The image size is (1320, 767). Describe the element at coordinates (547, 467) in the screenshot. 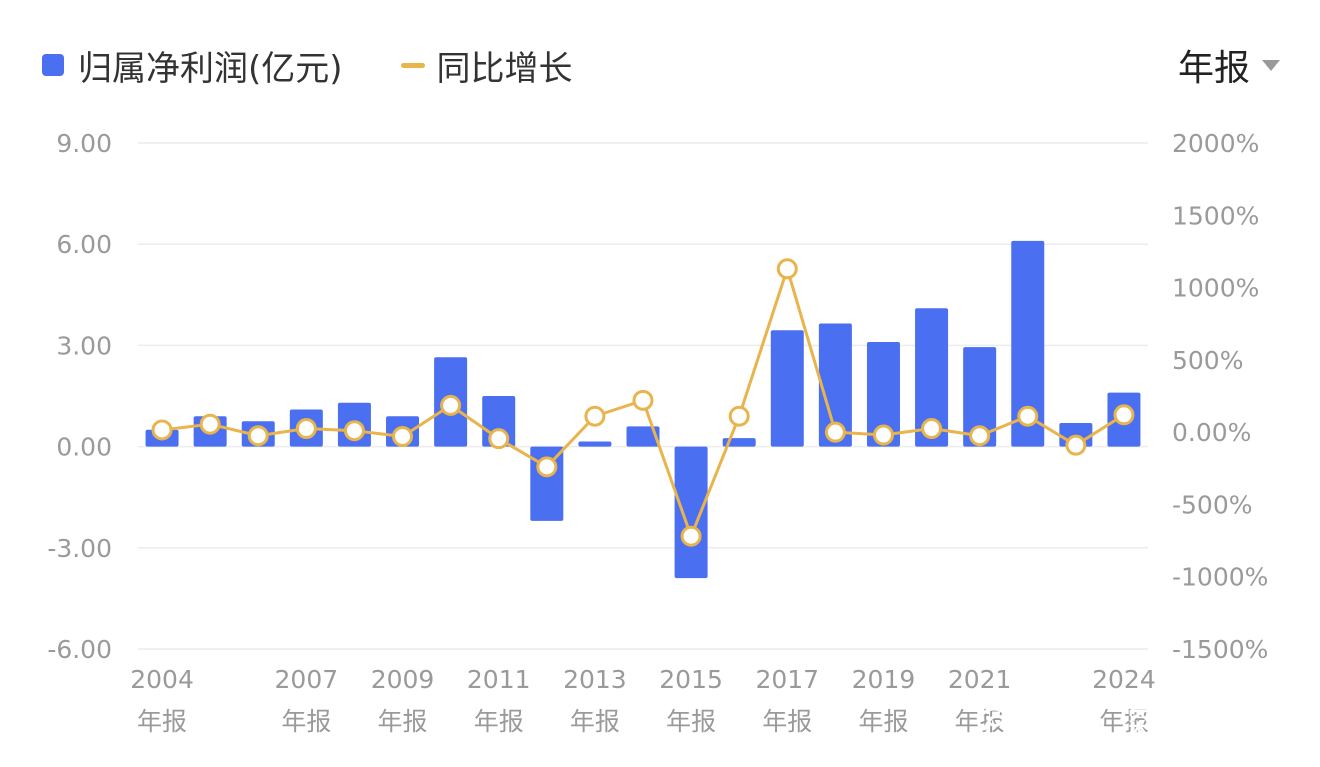

I see `growth-point-2012` at that location.